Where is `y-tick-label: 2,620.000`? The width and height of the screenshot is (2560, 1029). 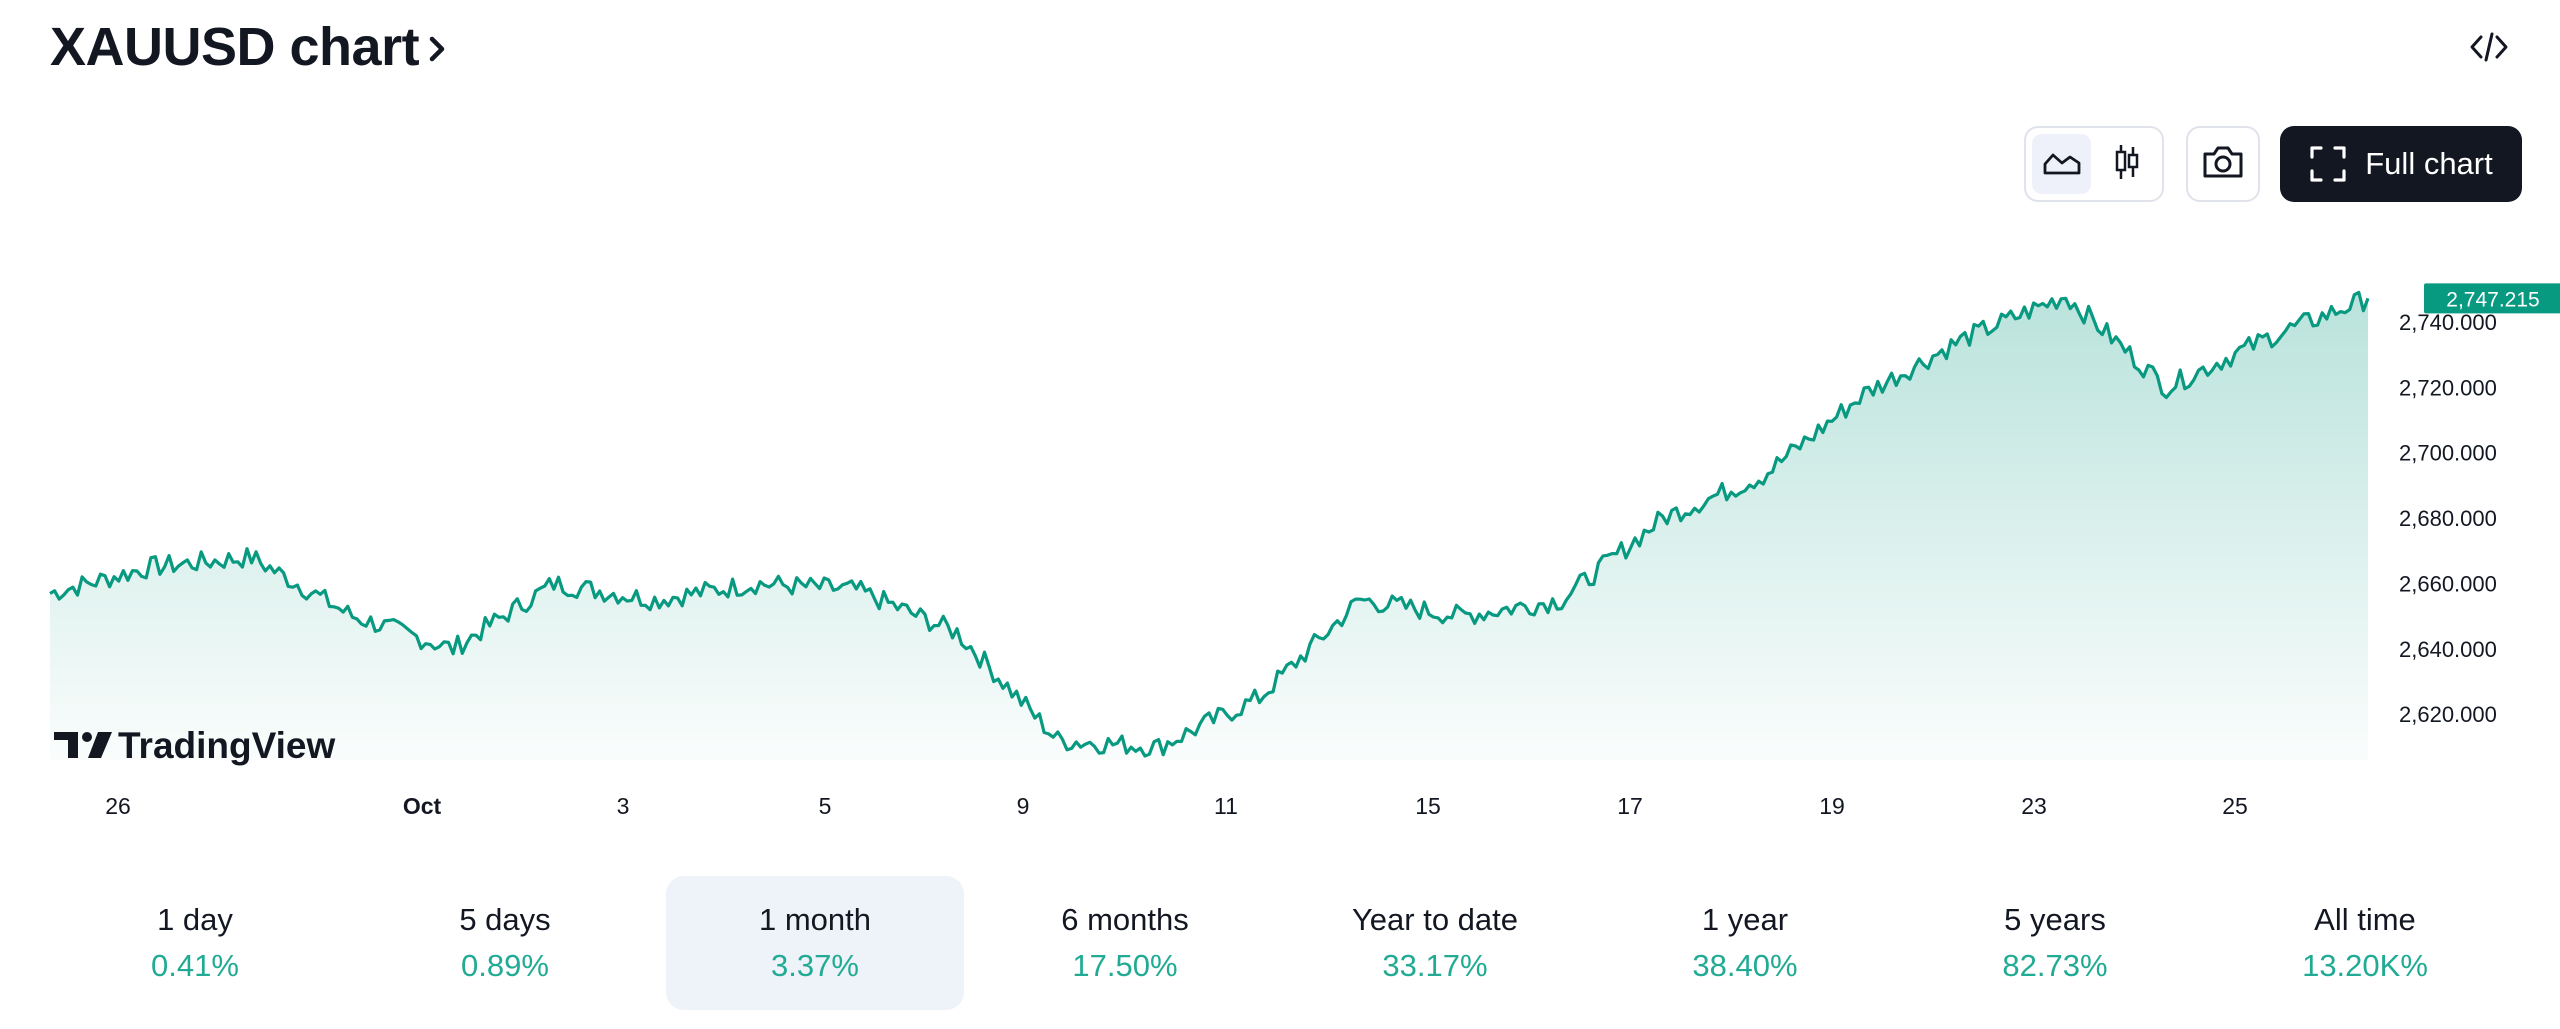 y-tick-label: 2,620.000 is located at coordinates (2448, 714).